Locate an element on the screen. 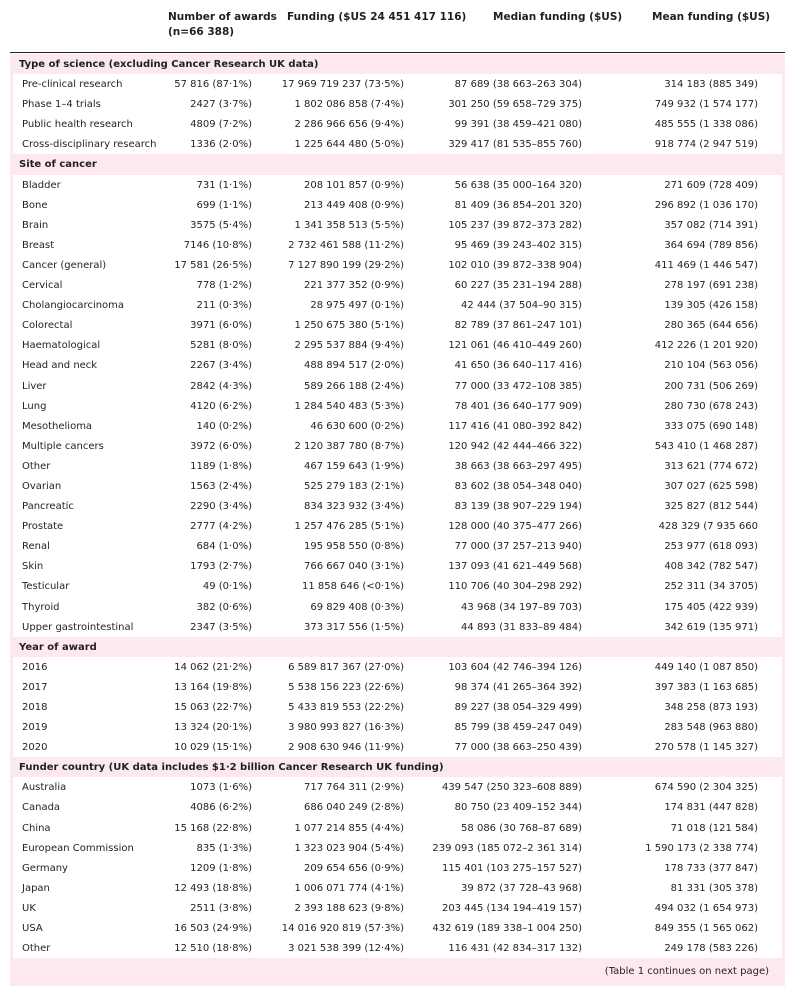 Image resolution: width=795 pixels, height=991 pixels. cell-awards: 3971 (6·0%) is located at coordinates (221, 326).